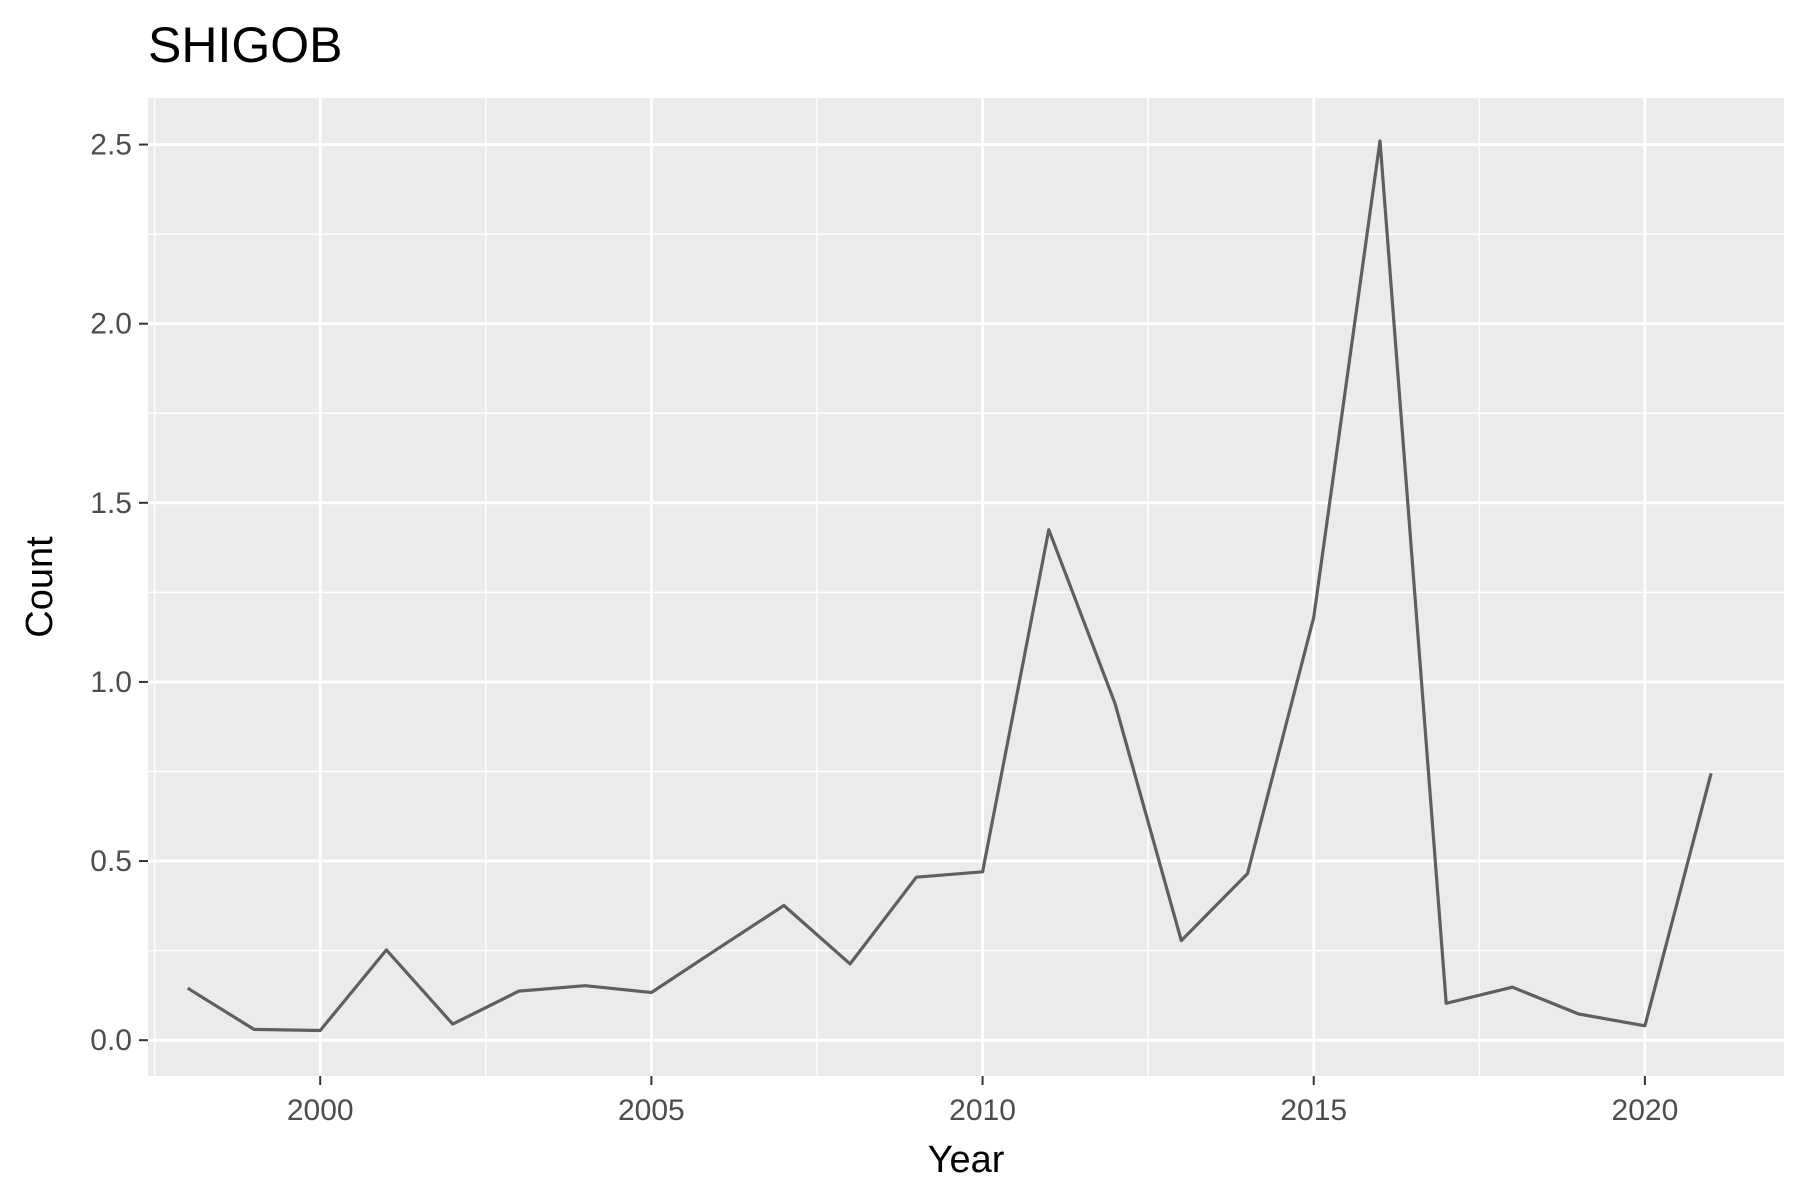 Image resolution: width=1800 pixels, height=1200 pixels. I want to click on x-axis: 2000 2005 2010 2015 2020, so click(982, 1101).